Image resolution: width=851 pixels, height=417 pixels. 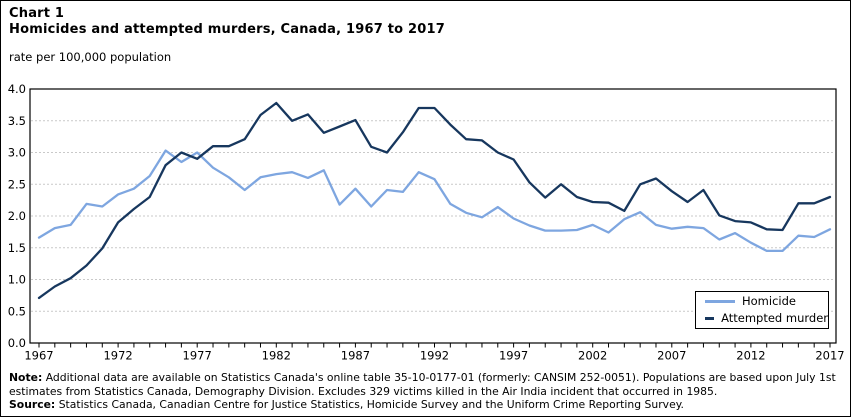 What do you see at coordinates (17, 153) in the screenshot?
I see `y-tick-label: 3.0` at bounding box center [17, 153].